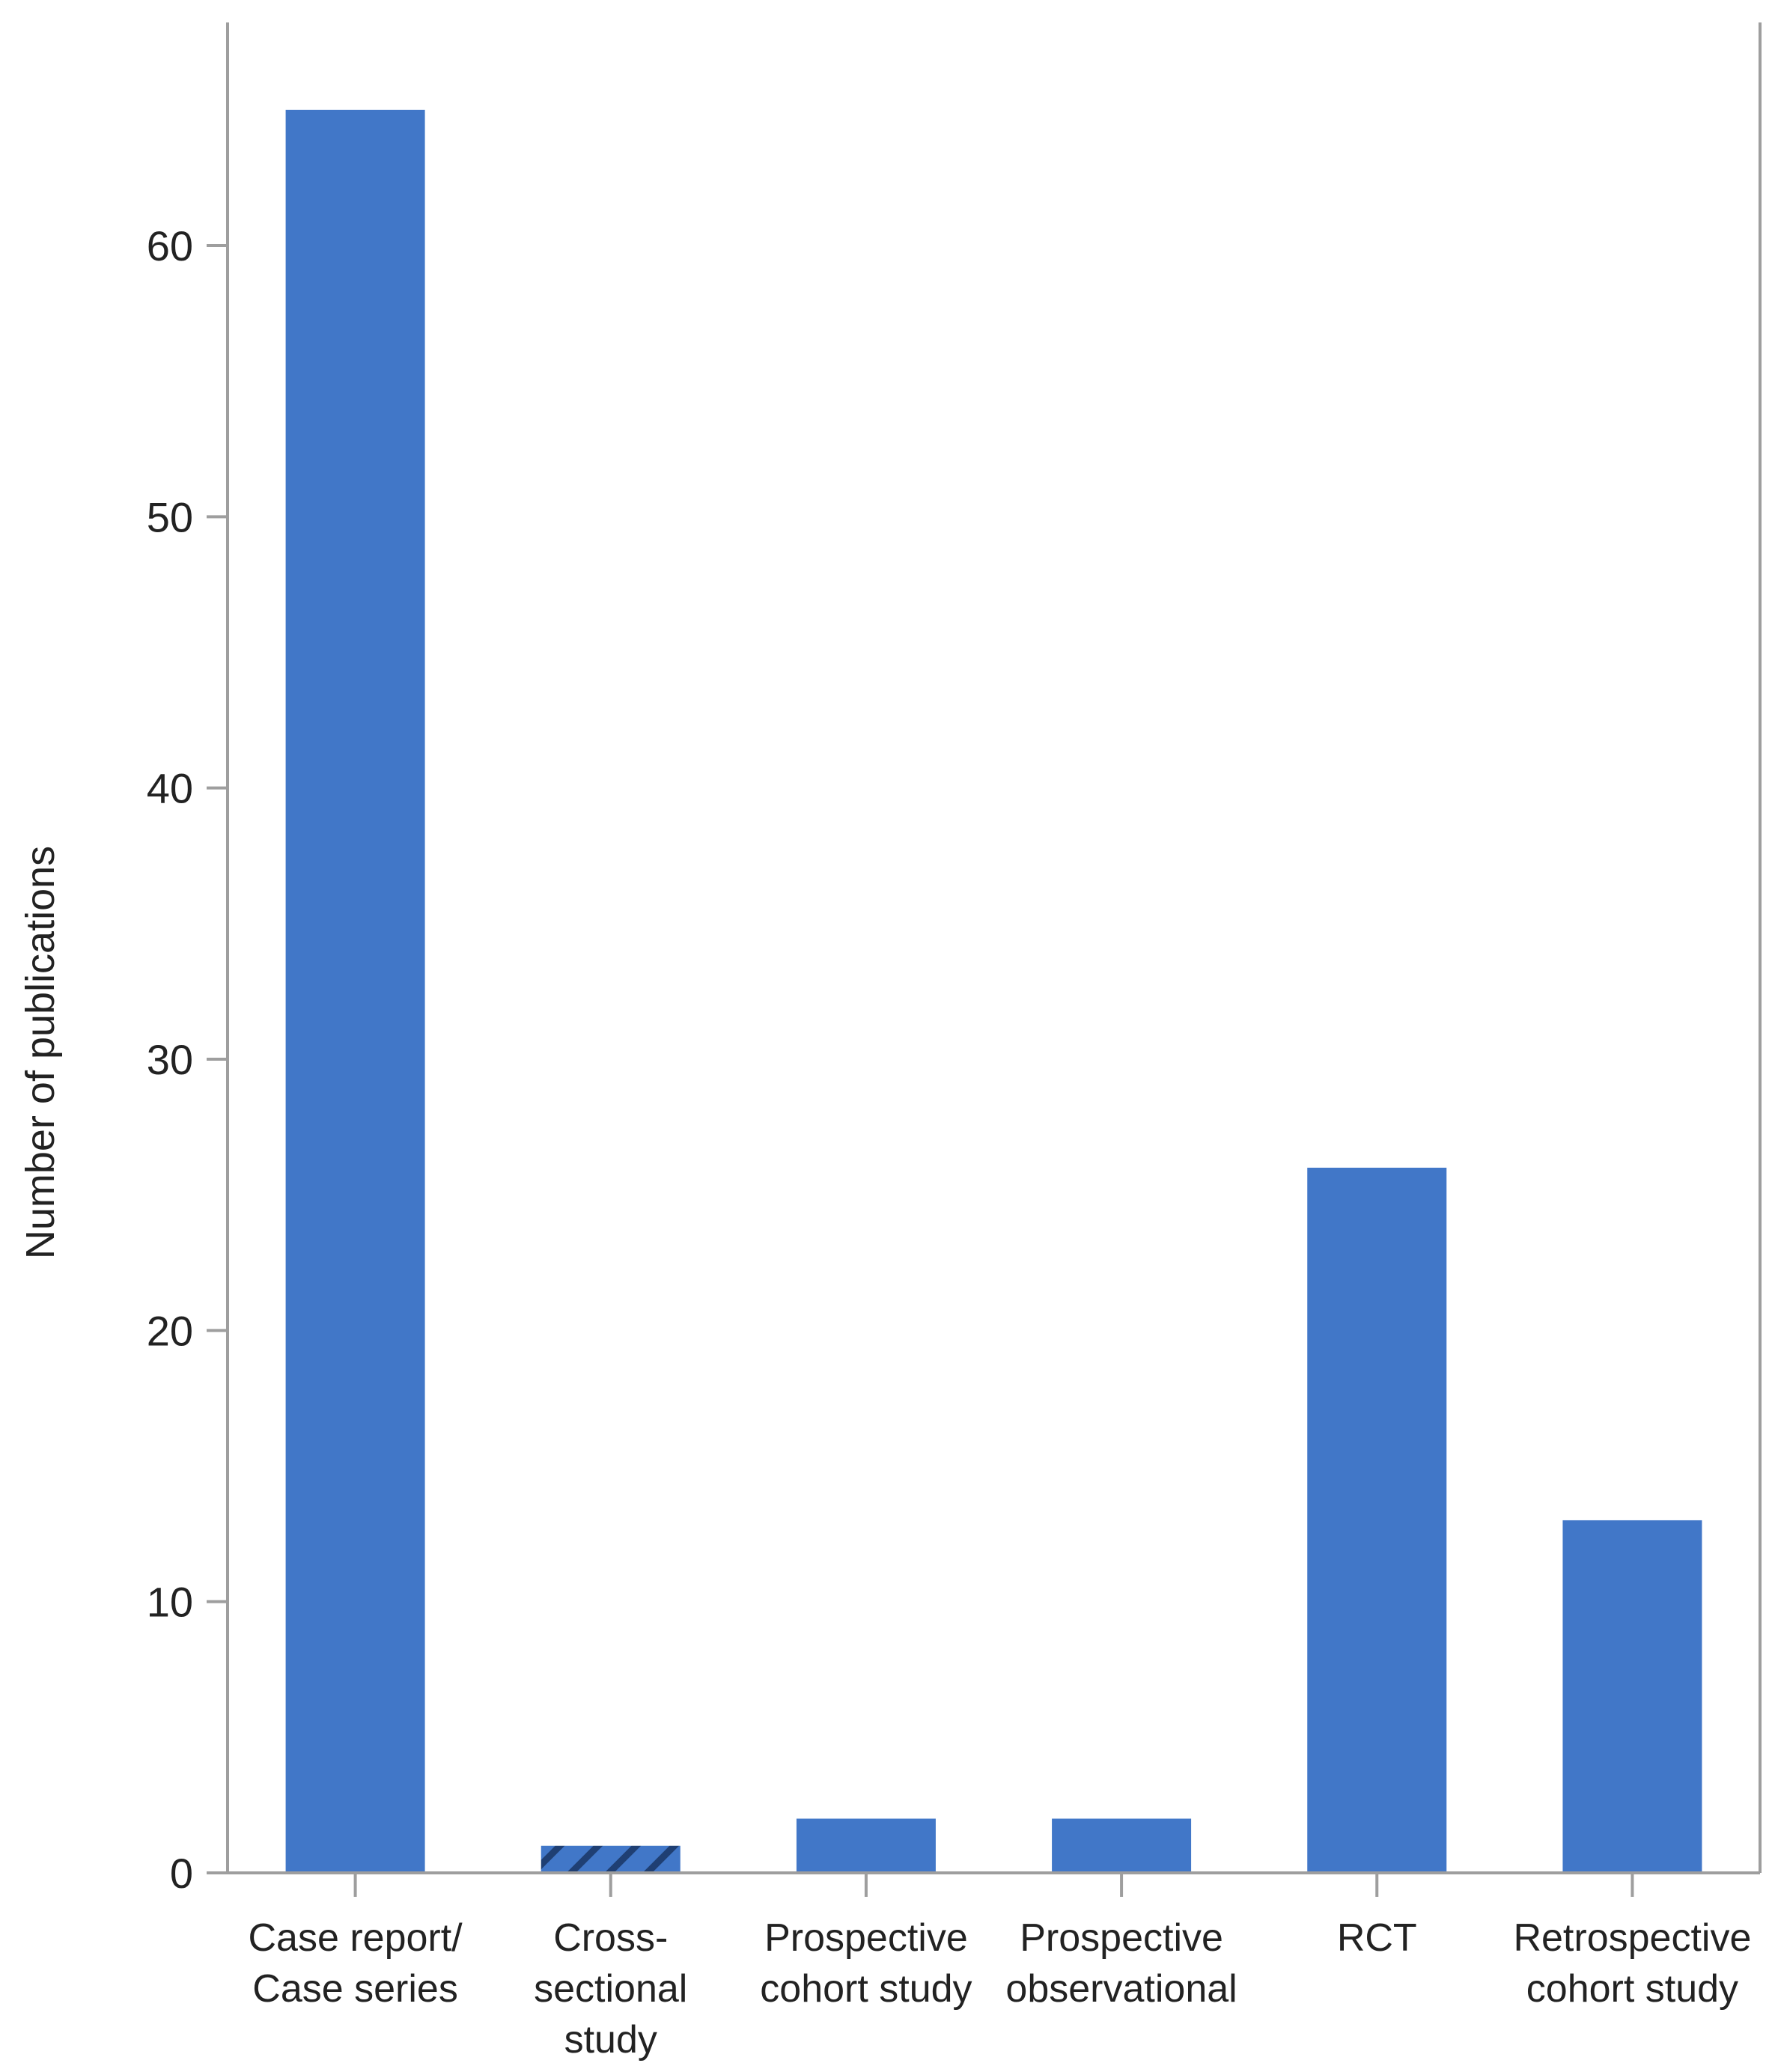  I want to click on y-tick-label: 0, so click(181, 1873).